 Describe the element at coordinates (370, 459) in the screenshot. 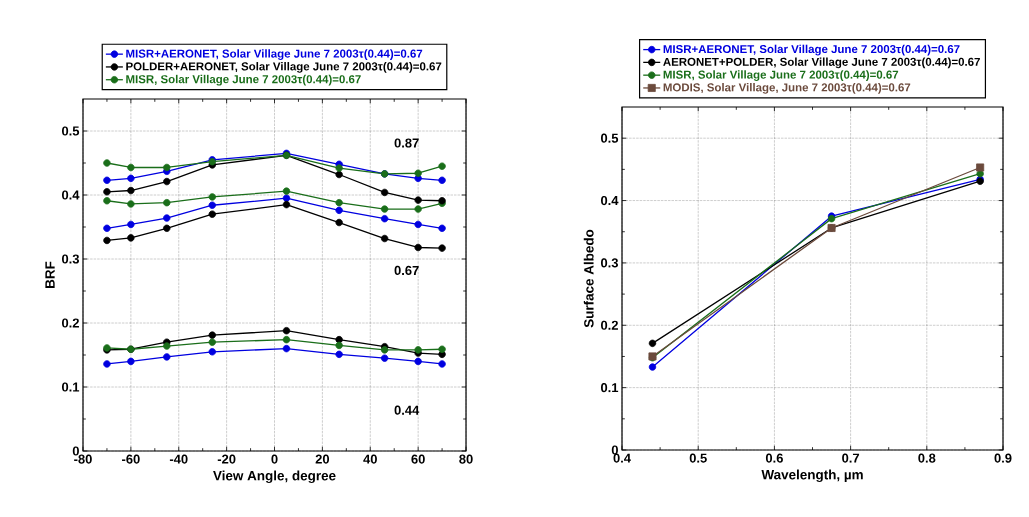

I see `x-tick-label: 40` at that location.